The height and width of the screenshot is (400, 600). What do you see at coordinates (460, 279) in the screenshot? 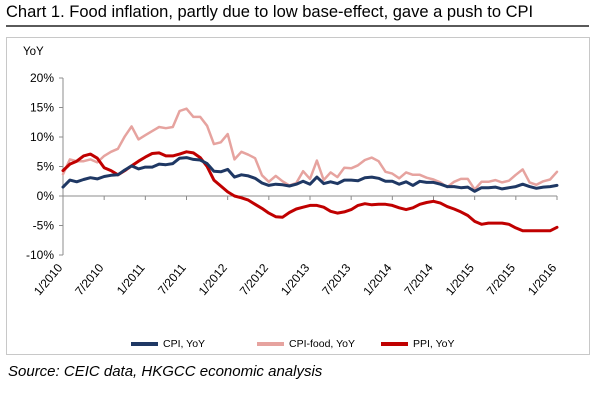
I see `x-tick-label: 1/2015` at bounding box center [460, 279].